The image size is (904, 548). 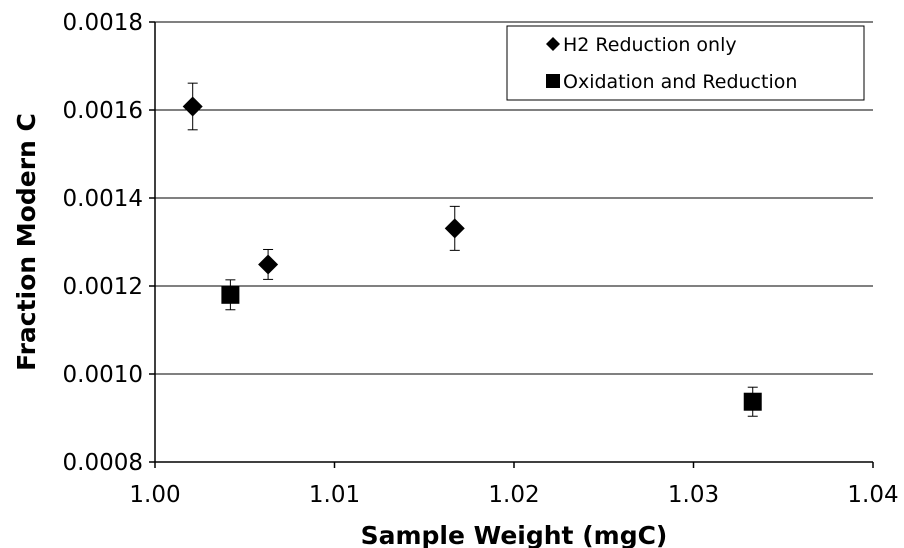 What do you see at coordinates (553, 44) in the screenshot?
I see `legend-diamond-icon` at bounding box center [553, 44].